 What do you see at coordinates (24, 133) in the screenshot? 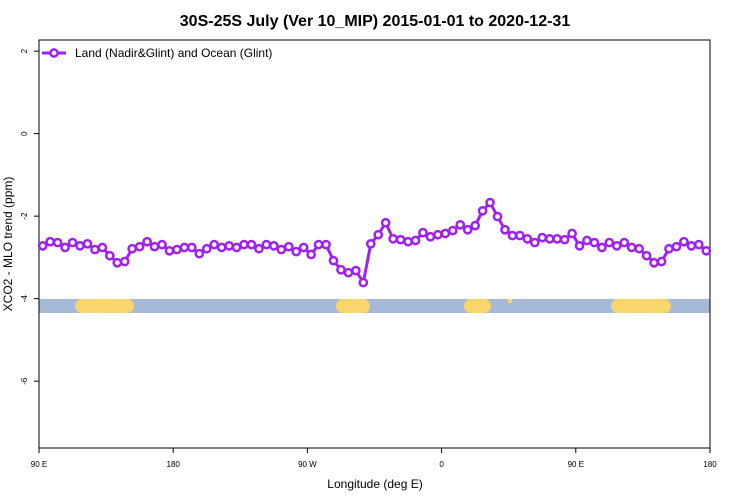
I see `y-tick-label: 0` at bounding box center [24, 133].